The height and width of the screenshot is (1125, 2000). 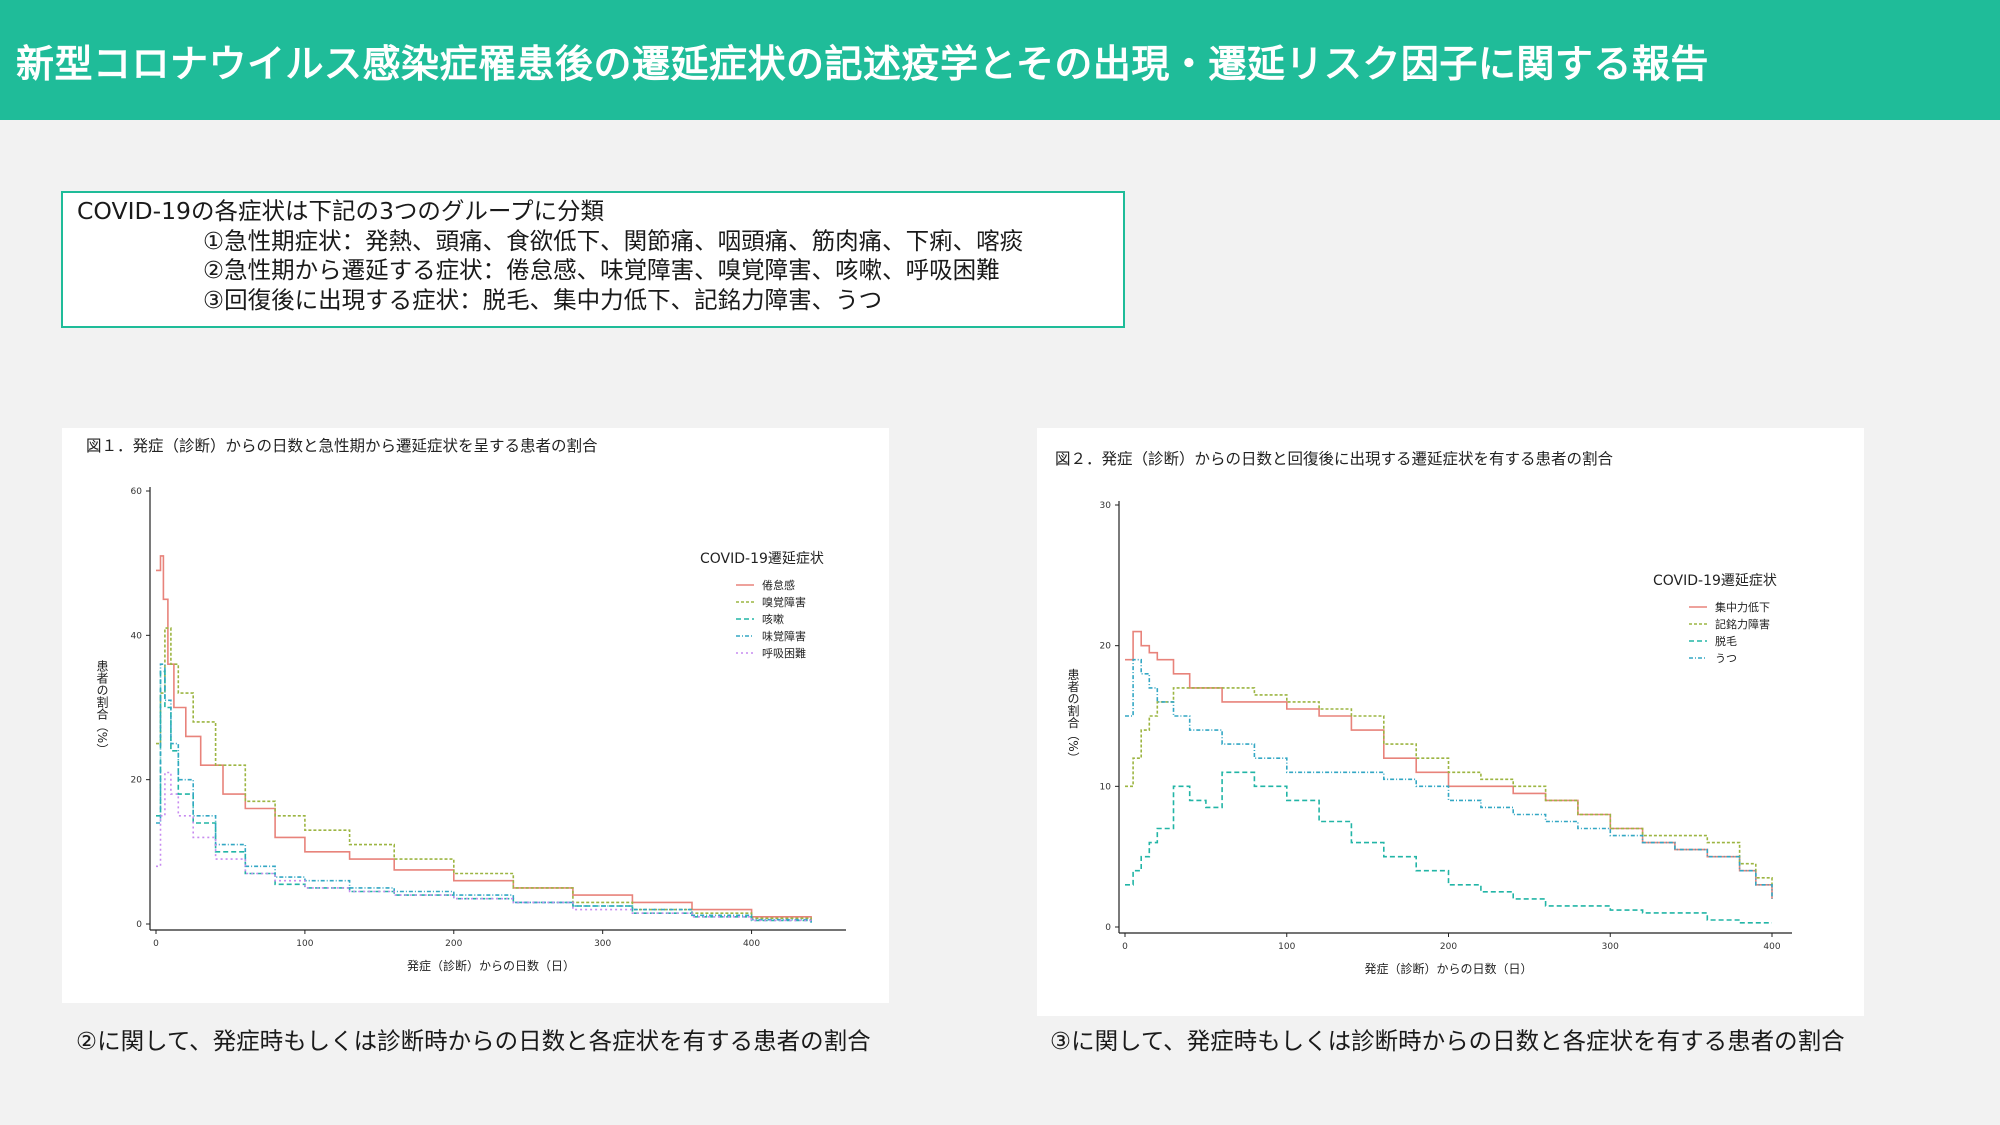 I want to click on chart-title: 図１．発症（診断）からの日数と急性期から遷延症状を呈する患者の割合, so click(x=342, y=446).